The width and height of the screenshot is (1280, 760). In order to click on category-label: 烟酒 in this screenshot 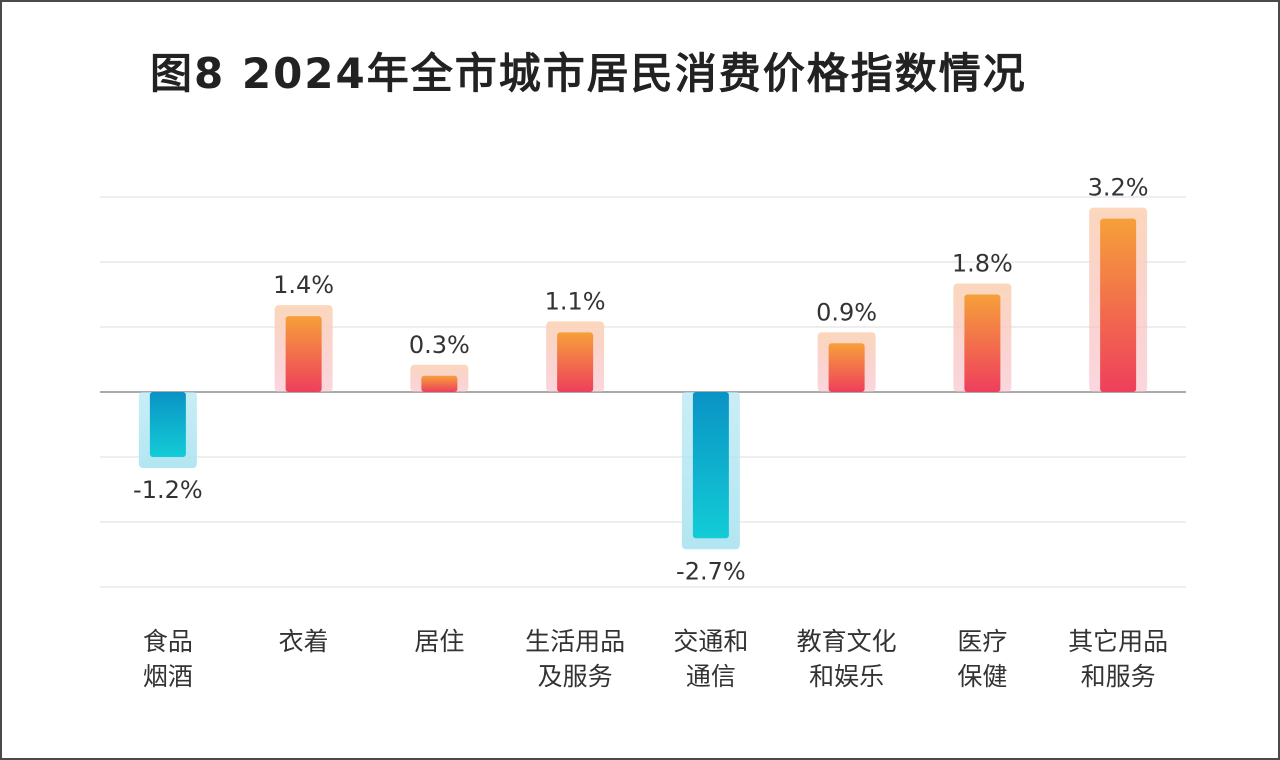, I will do `click(168, 676)`.